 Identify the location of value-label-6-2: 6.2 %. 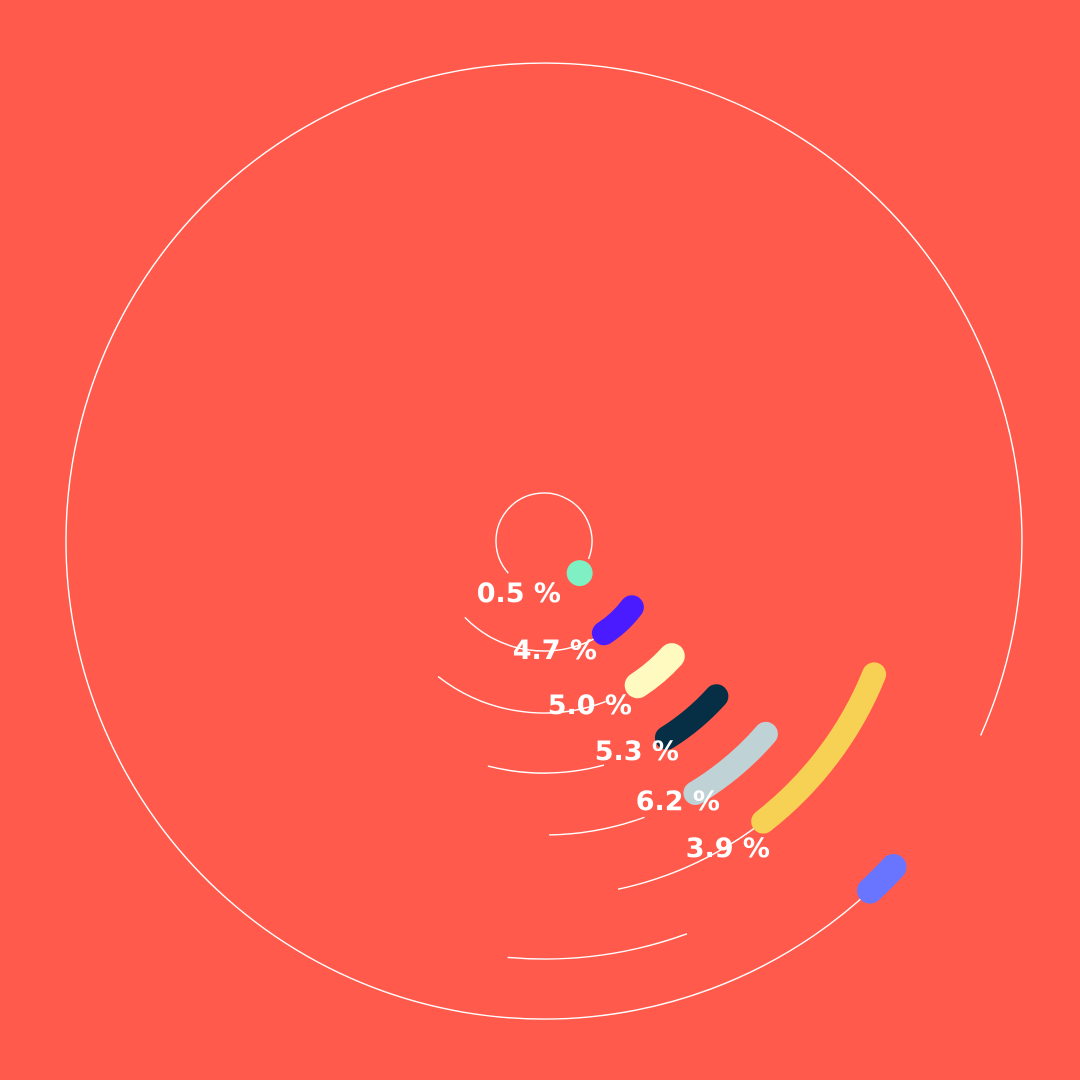
(678, 801).